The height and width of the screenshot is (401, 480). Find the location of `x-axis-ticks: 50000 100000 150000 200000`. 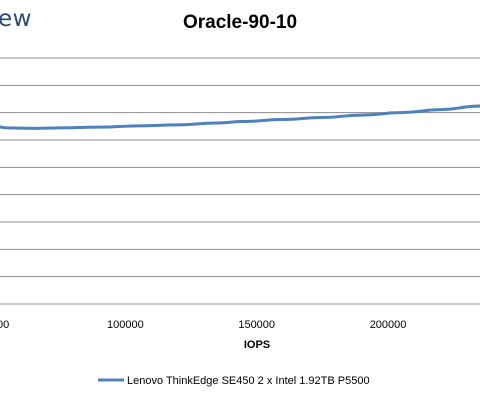

x-axis-ticks: 50000 100000 150000 200000 is located at coordinates (203, 325).